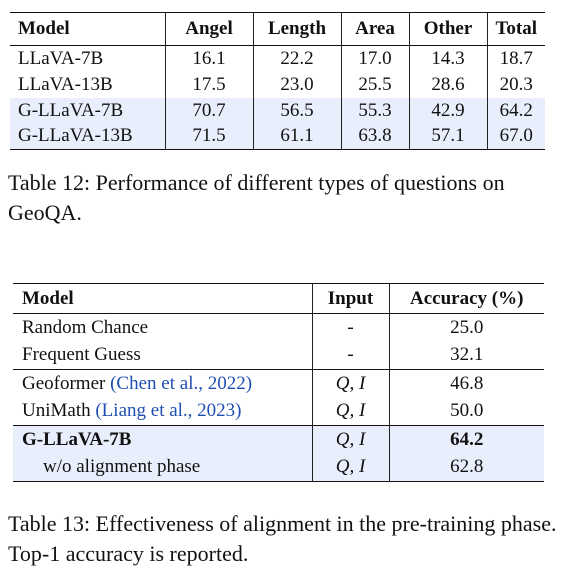 The width and height of the screenshot is (567, 570). I want to click on accuracy-cell: 50.0, so click(466, 411).